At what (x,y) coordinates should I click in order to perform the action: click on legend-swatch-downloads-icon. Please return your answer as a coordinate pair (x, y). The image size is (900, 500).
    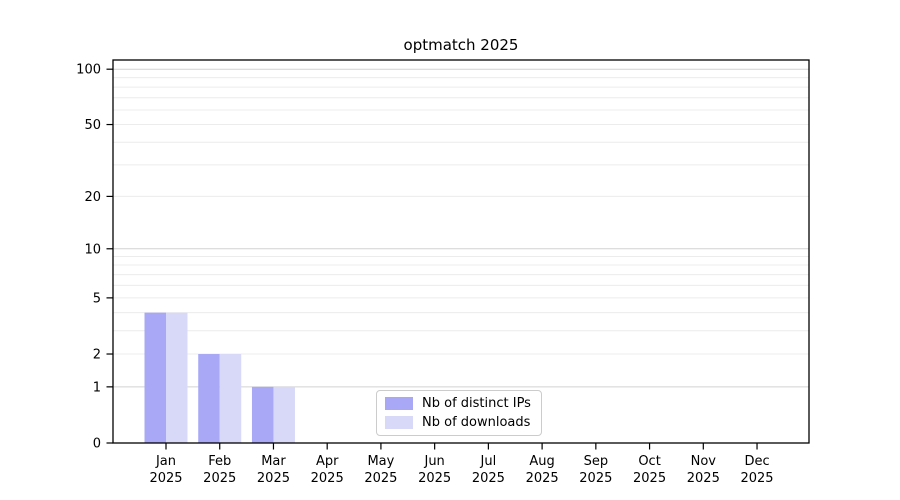
    Looking at the image, I should click on (399, 422).